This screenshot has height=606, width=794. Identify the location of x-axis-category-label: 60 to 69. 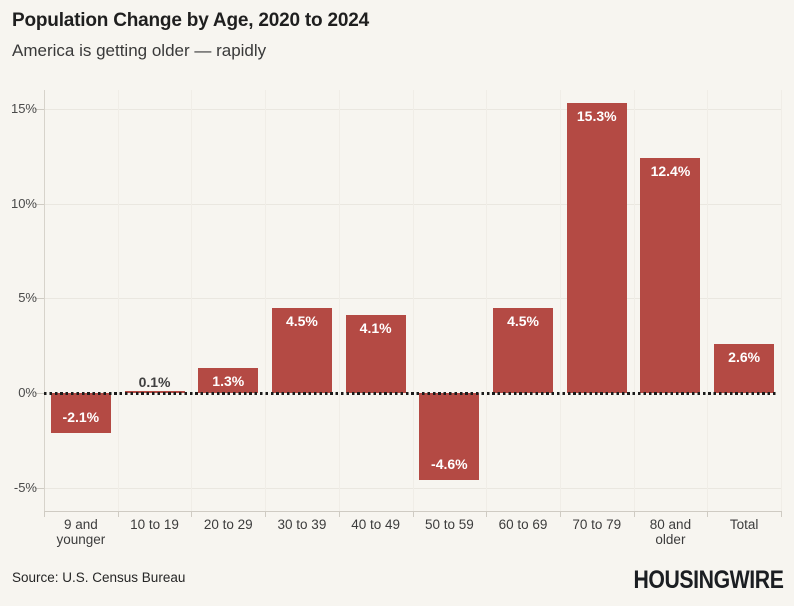
(523, 524).